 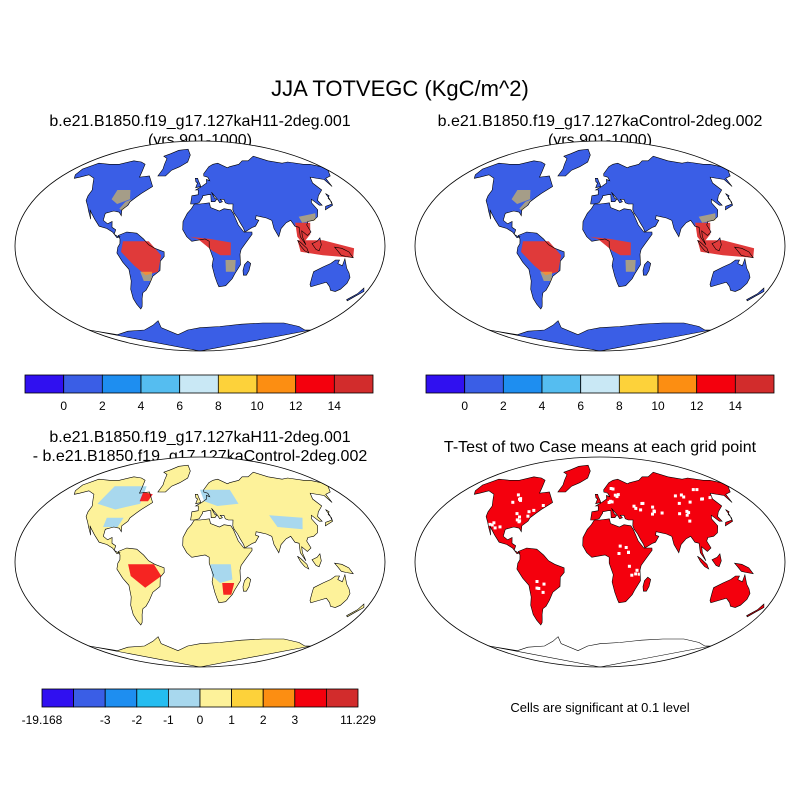 I want to click on map-3-africa, so click(x=217, y=560).